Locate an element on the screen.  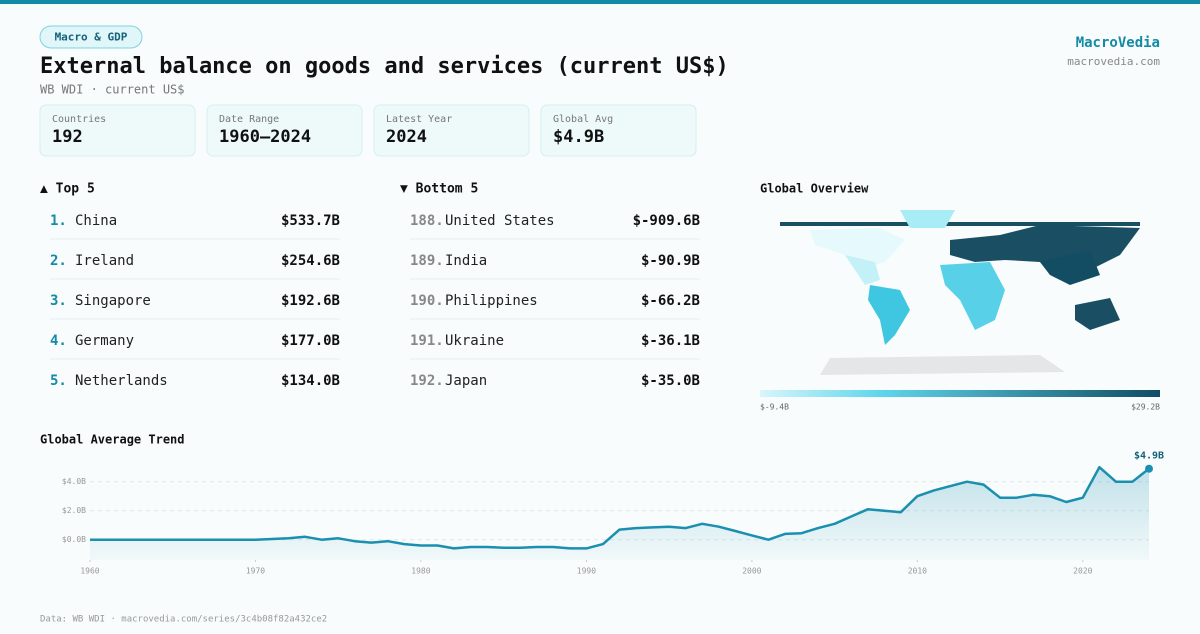
rank: 190. is located at coordinates (427, 301).